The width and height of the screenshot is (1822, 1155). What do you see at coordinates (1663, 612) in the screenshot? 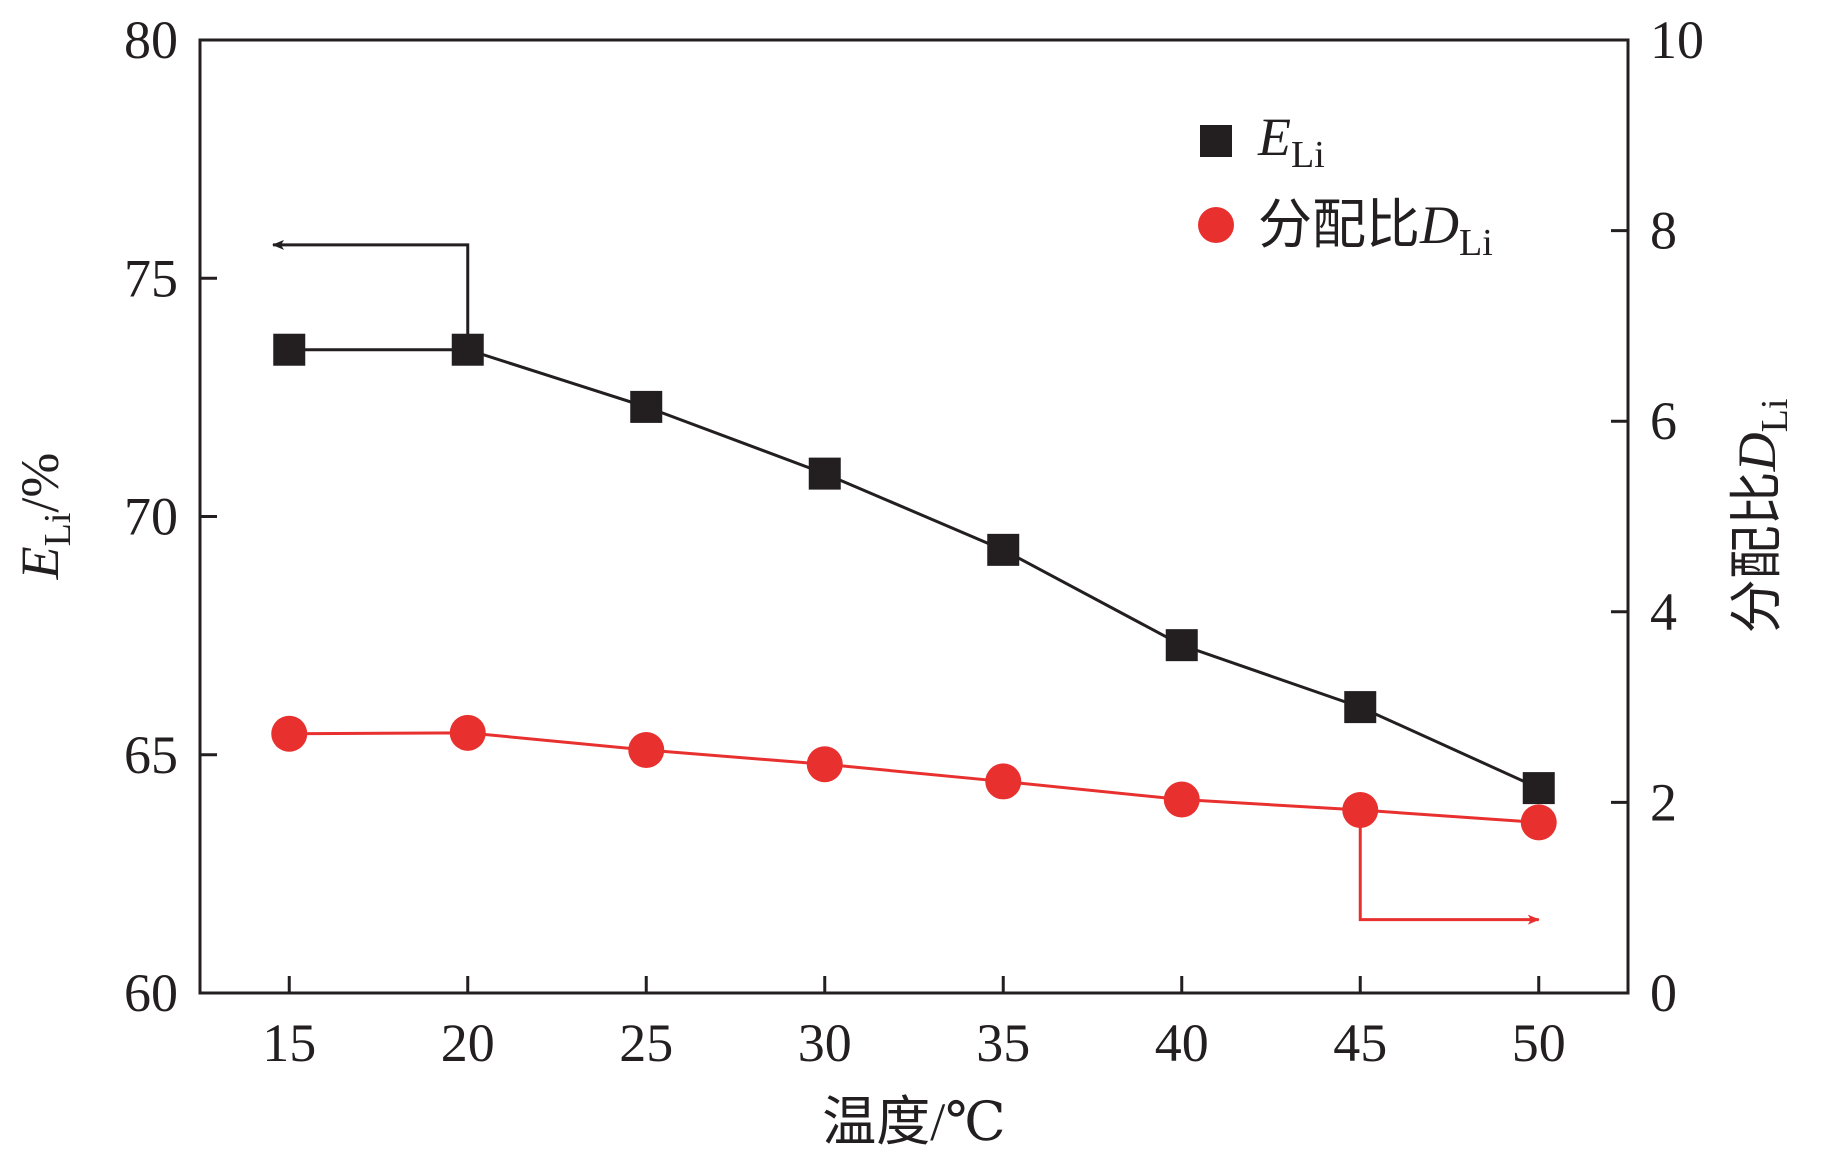
I see `y2-tick-label: 4` at bounding box center [1663, 612].